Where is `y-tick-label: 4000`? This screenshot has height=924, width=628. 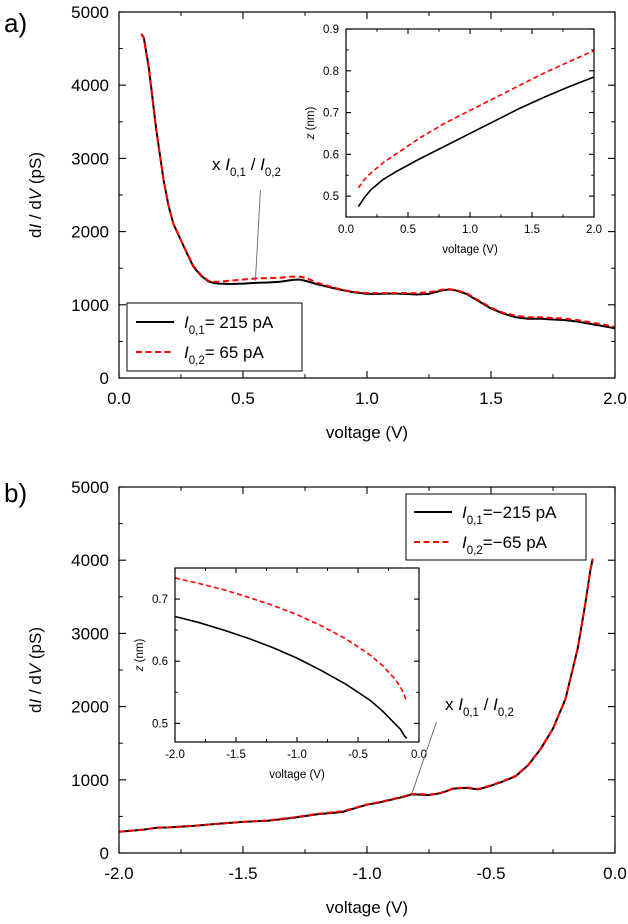 y-tick-label: 4000 is located at coordinates (90, 85).